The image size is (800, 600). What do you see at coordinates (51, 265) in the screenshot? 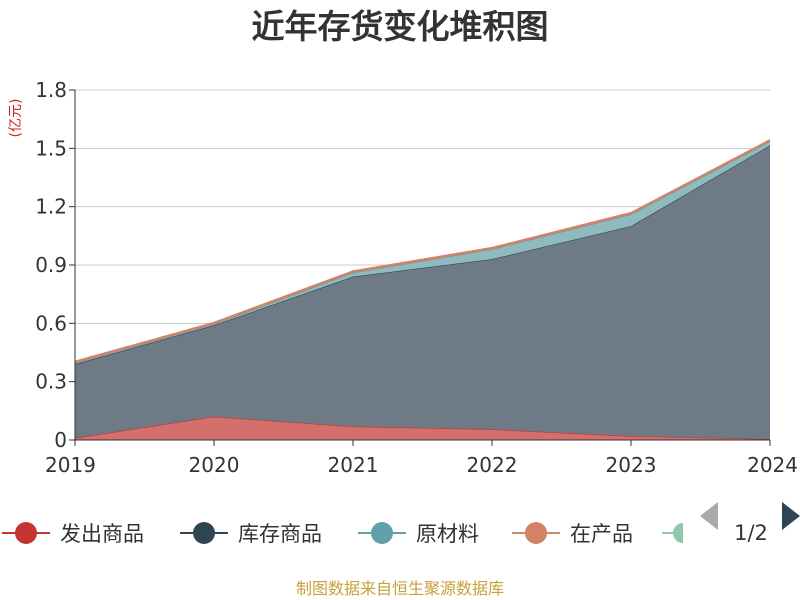
I see `y-tick-label: 0.9` at bounding box center [51, 265].